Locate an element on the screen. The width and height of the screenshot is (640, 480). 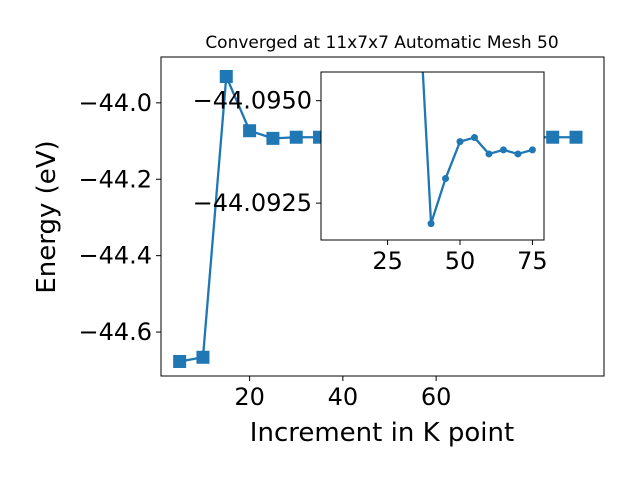
main-x-tick-label: 40 is located at coordinates (343, 397).